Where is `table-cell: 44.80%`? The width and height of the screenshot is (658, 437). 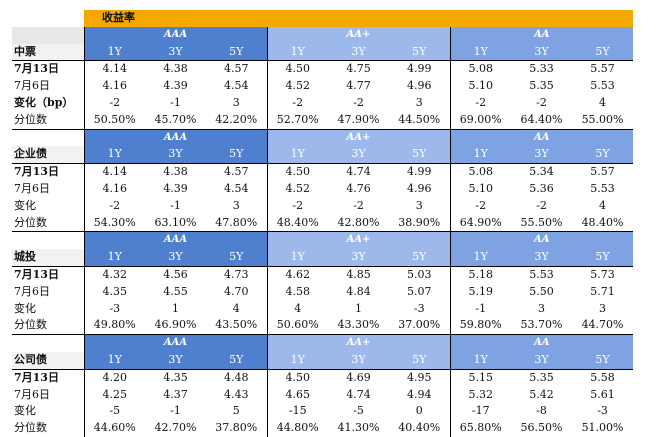
table-cell: 44.80% is located at coordinates (297, 428).